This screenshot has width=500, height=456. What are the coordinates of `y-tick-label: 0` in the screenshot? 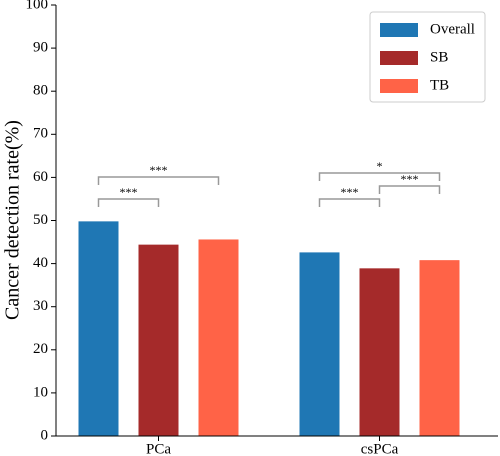 It's located at (45, 435).